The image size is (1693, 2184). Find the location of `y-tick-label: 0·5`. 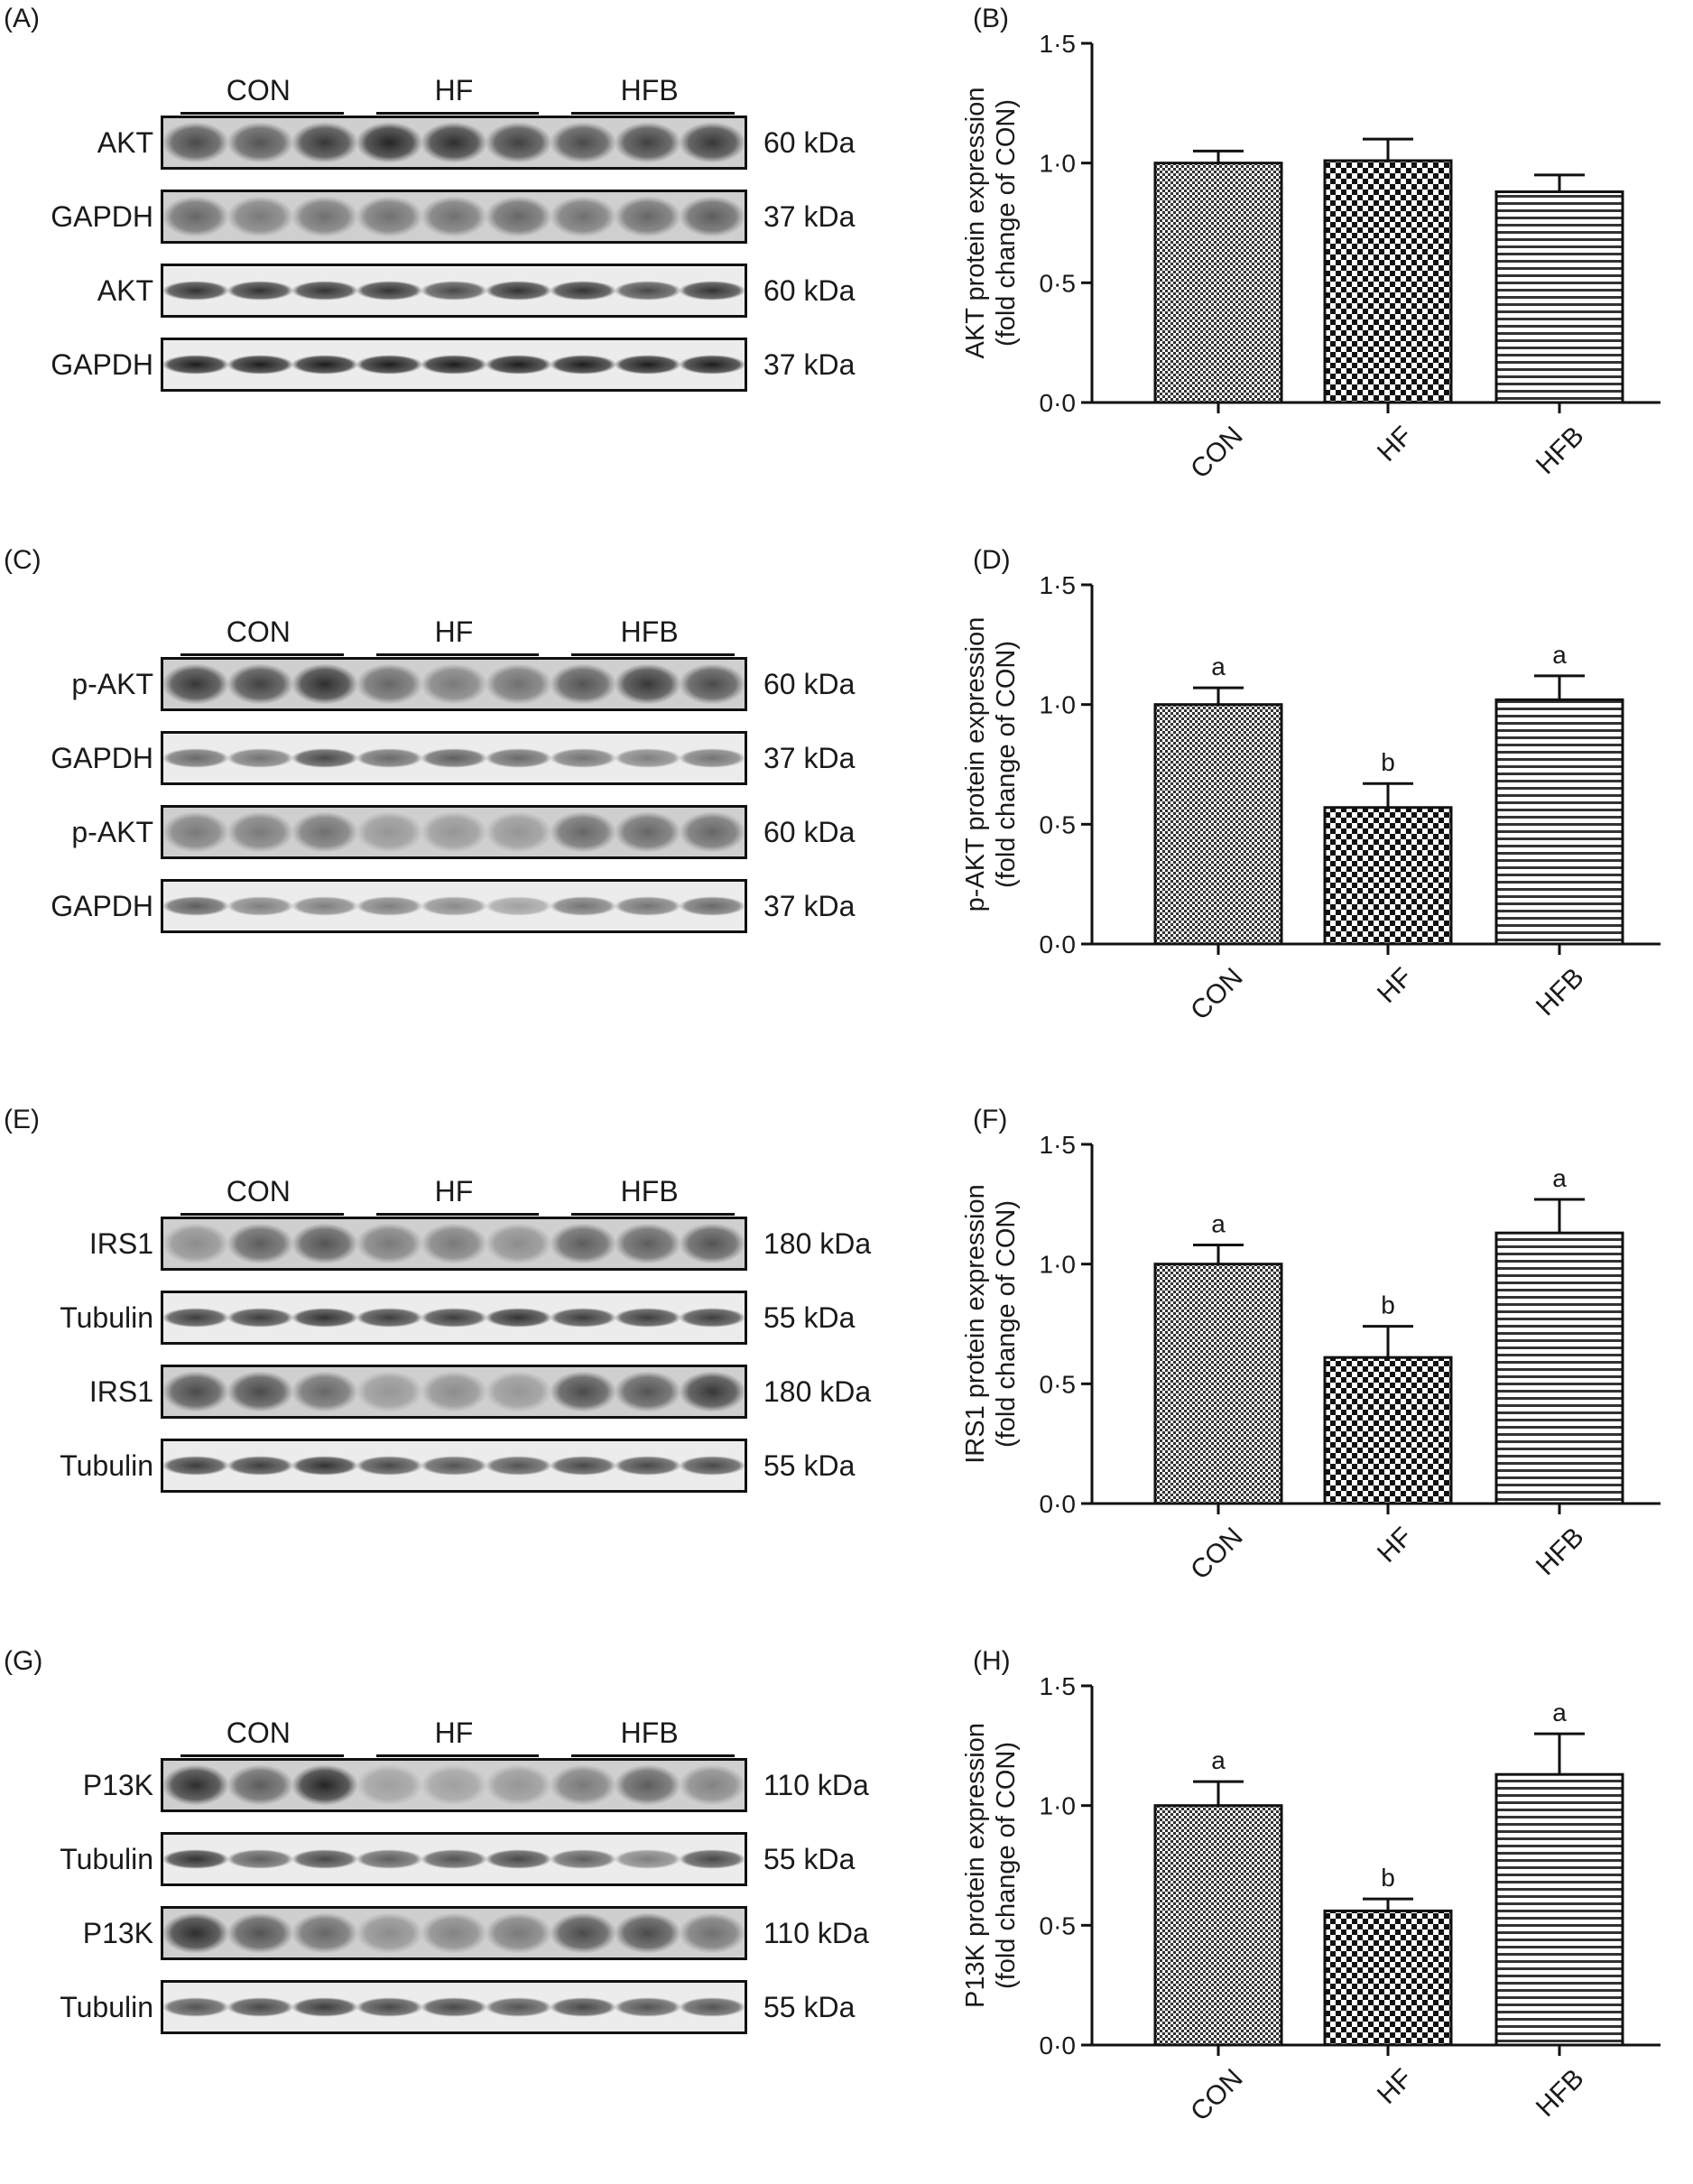

y-tick-label: 0·5 is located at coordinates (1058, 1925).